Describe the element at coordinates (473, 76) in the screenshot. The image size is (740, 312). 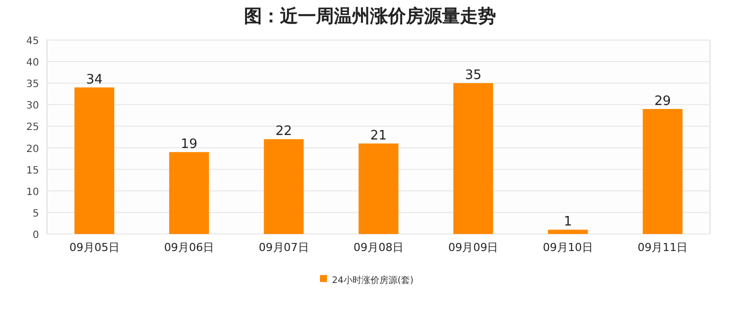
I see `data-label: 35` at that location.